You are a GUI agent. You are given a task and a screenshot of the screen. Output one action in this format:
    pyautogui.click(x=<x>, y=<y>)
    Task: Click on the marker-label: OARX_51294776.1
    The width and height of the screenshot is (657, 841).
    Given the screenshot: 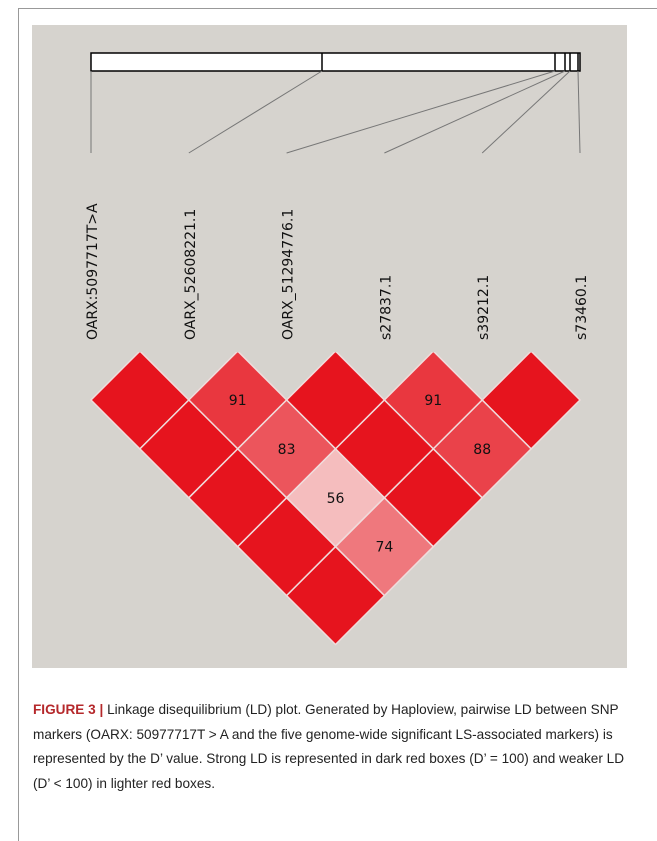 What is the action you would take?
    pyautogui.click(x=289, y=274)
    